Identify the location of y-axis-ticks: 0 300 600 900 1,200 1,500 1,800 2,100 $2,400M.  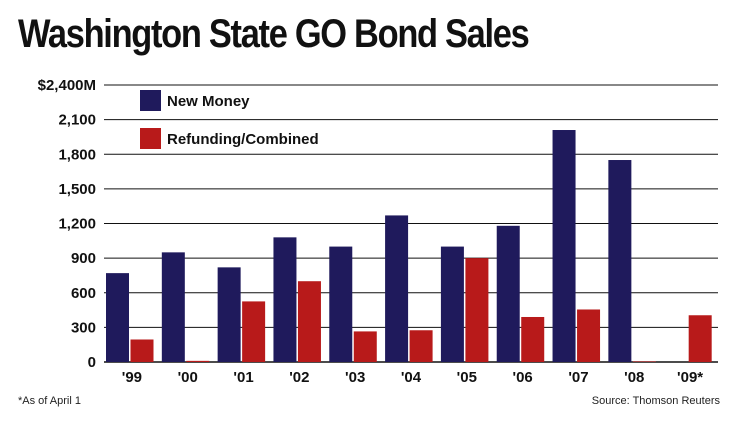
(67, 224).